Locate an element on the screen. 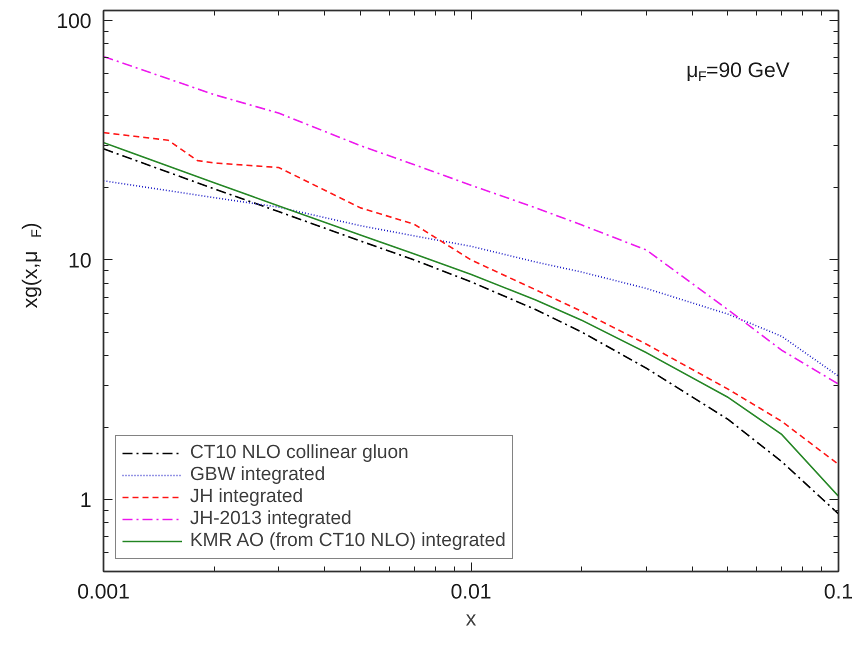 Image resolution: width=862 pixels, height=654 pixels. legend-label: GBW integrated is located at coordinates (258, 475).